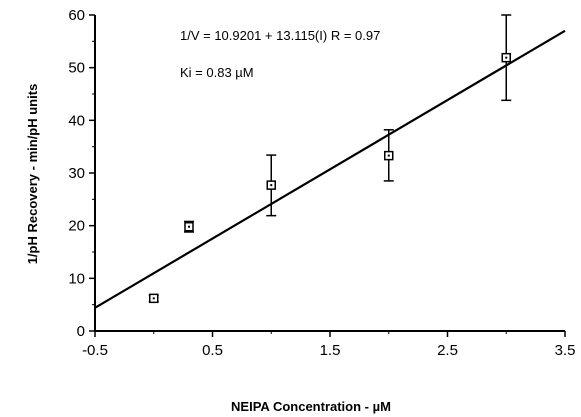  Describe the element at coordinates (565, 350) in the screenshot. I see `x-tick-label: 3.5` at that location.